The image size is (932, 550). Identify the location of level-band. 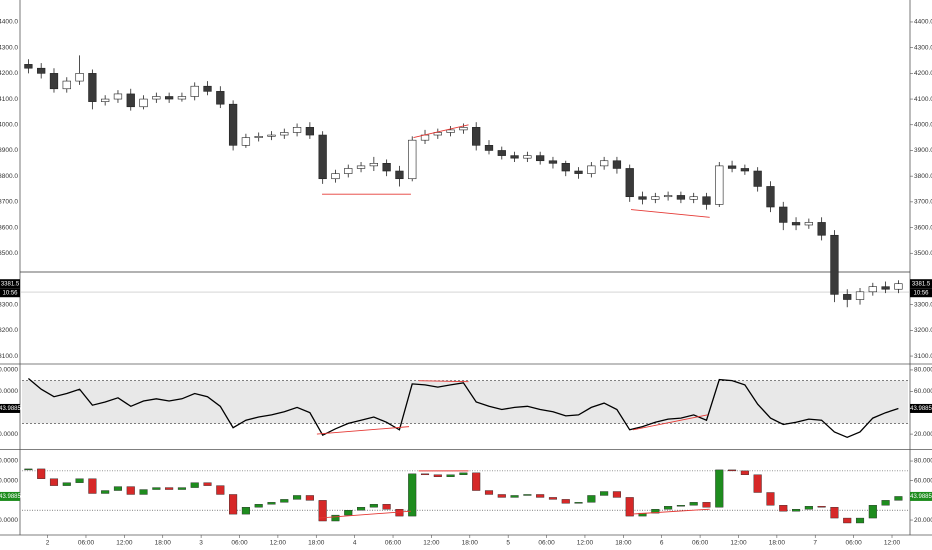
(465, 402).